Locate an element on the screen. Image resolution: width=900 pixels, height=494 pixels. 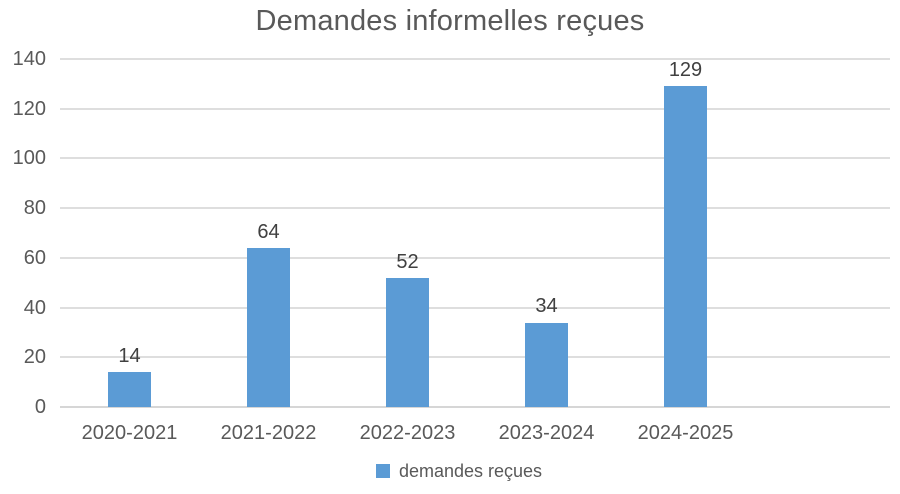
y-tick-label: 80 is located at coordinates (34, 208).